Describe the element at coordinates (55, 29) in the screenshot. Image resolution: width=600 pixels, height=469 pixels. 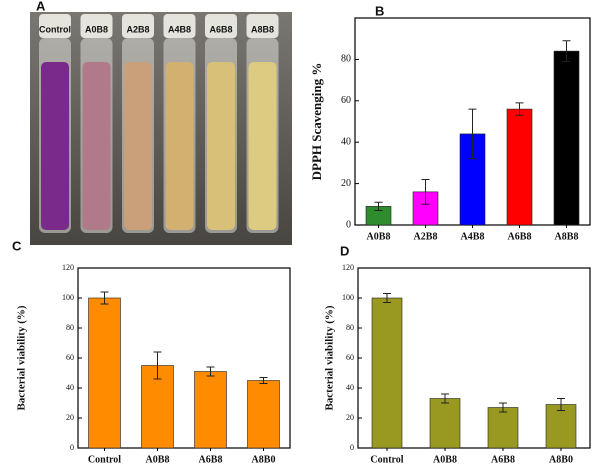
I see `tube-label: Control` at that location.